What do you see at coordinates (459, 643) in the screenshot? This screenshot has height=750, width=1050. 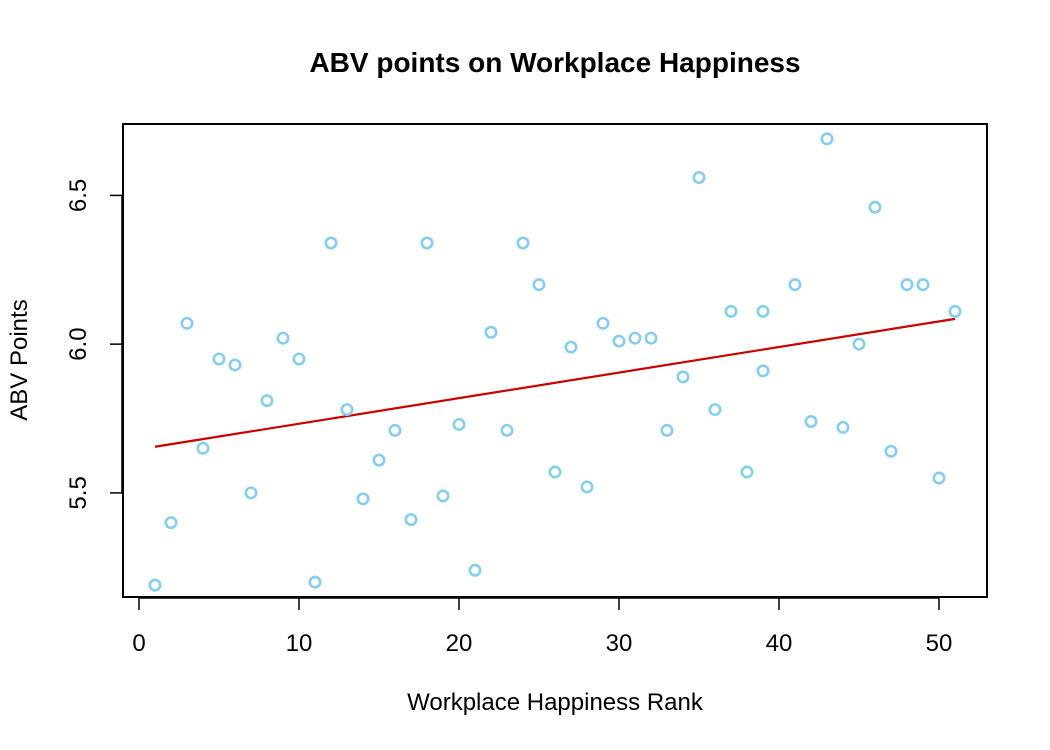 I see `x-tick-label: 20` at bounding box center [459, 643].